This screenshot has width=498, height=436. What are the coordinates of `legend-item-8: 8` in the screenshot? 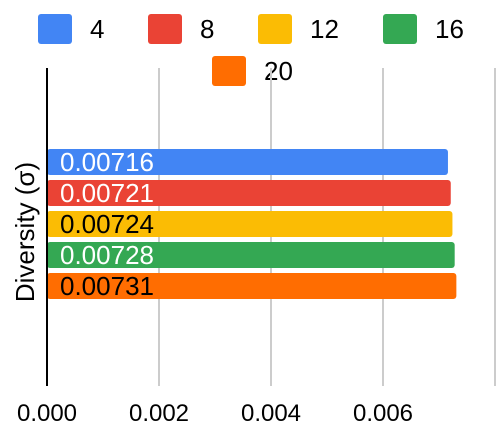 It's located at (181, 29).